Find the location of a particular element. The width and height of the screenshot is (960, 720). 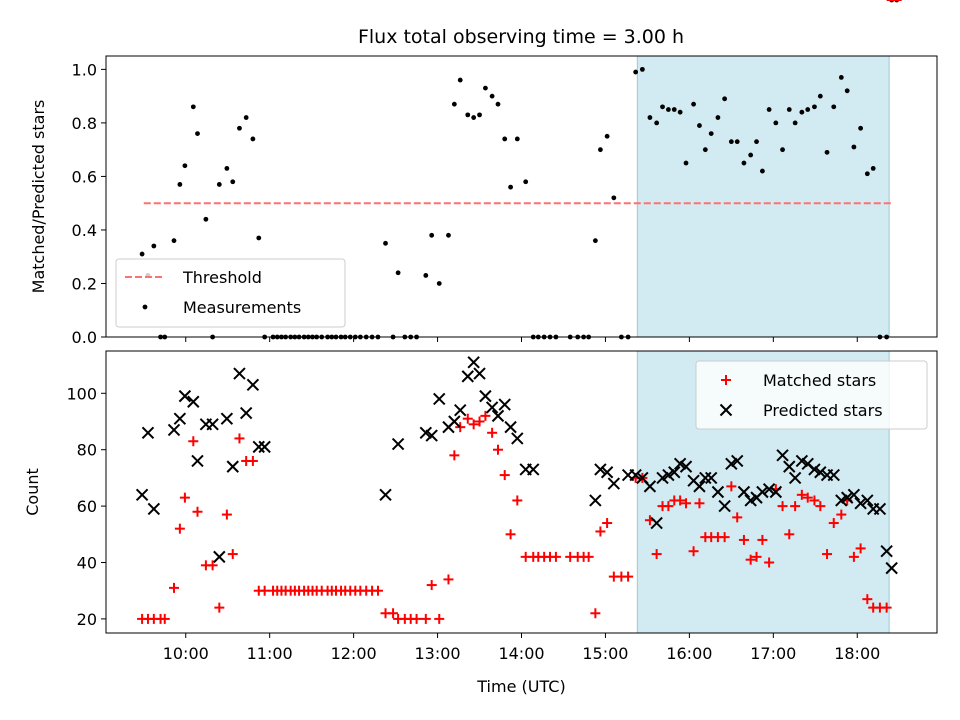

x-tick-label: 15:00 is located at coordinates (605, 653).